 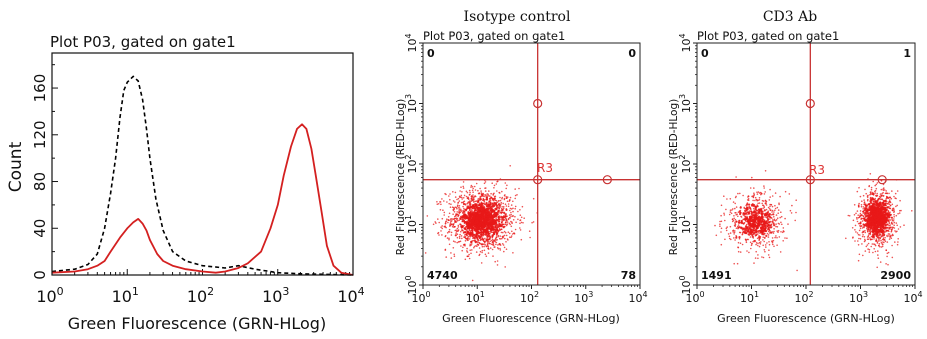 I want to click on histogram-y-tick-label: 80, so click(x=40, y=181).